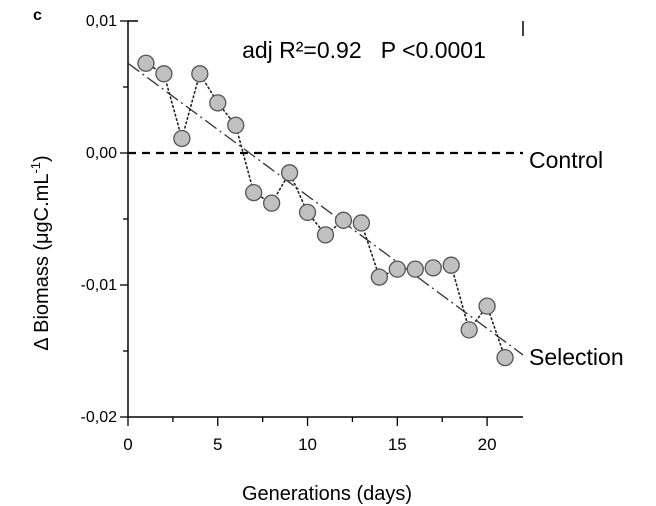 The width and height of the screenshot is (656, 506). What do you see at coordinates (42, 158) in the screenshot?
I see `y-axis-label-close: )` at bounding box center [42, 158].